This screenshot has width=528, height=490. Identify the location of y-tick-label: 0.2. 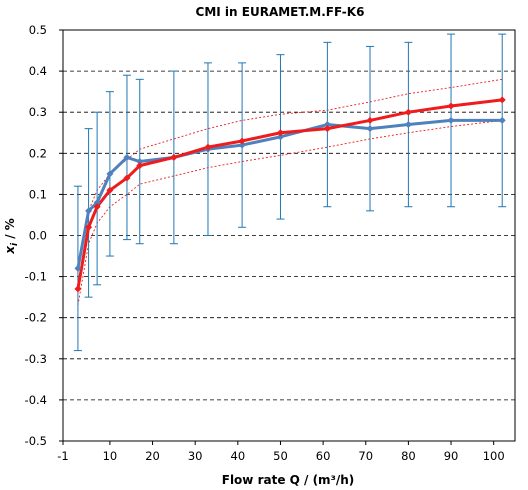
(38, 153).